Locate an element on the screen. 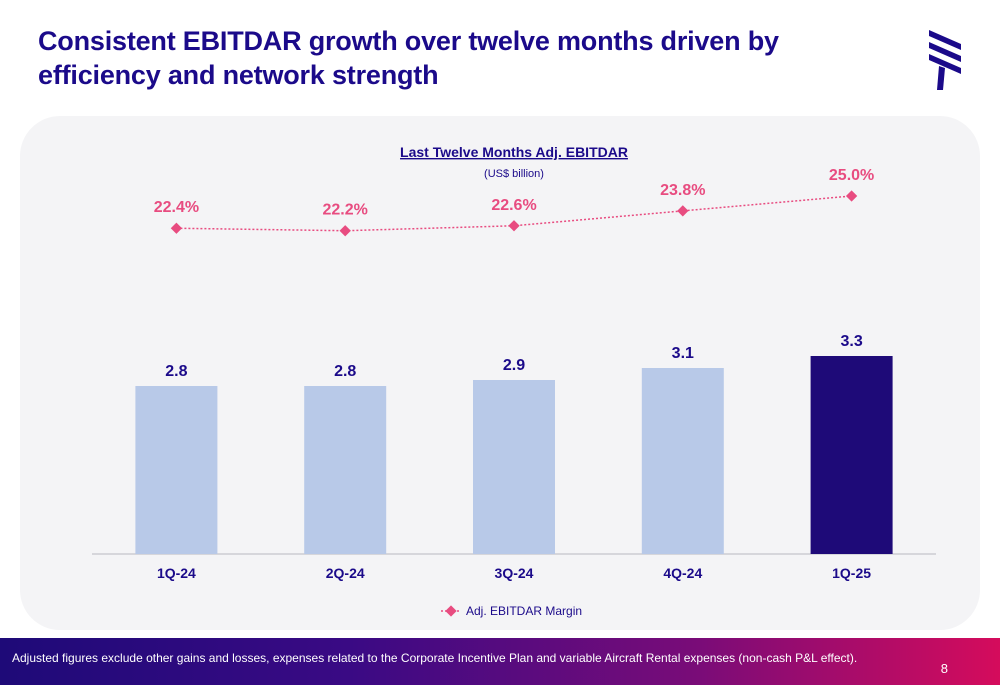 This screenshot has height=685, width=1000. margin-value-label: 23.8% is located at coordinates (682, 190).